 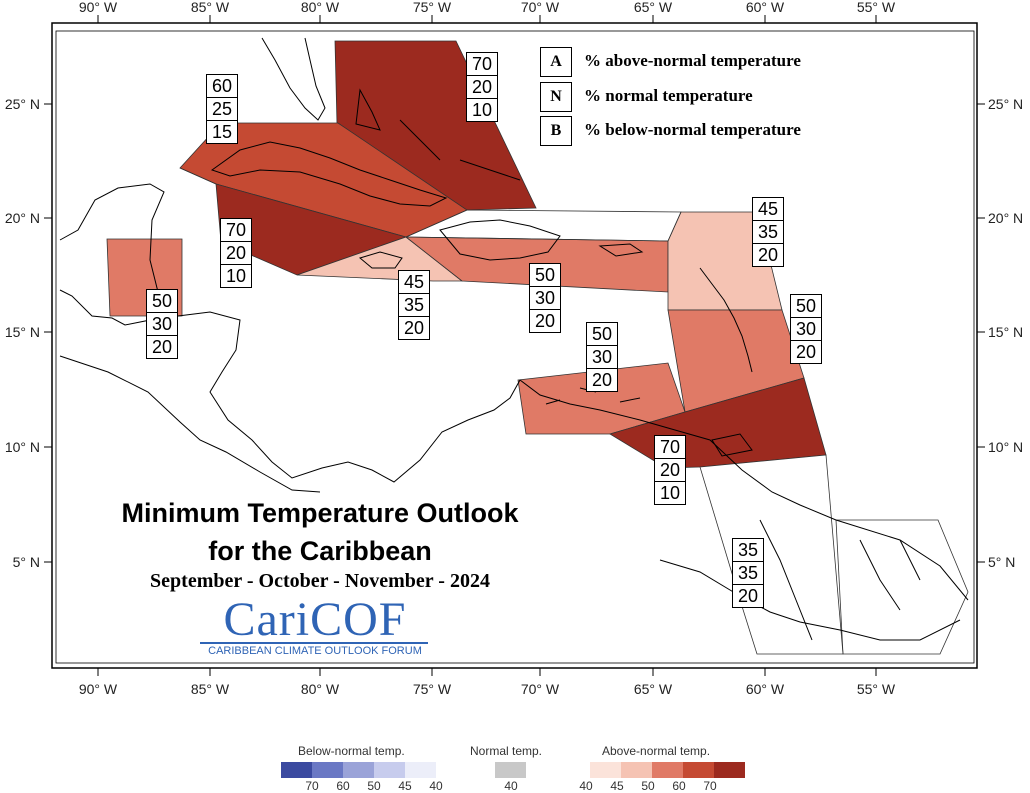 What do you see at coordinates (236, 253) in the screenshot?
I see `prob-box-cayman: 70 20 10` at bounding box center [236, 253].